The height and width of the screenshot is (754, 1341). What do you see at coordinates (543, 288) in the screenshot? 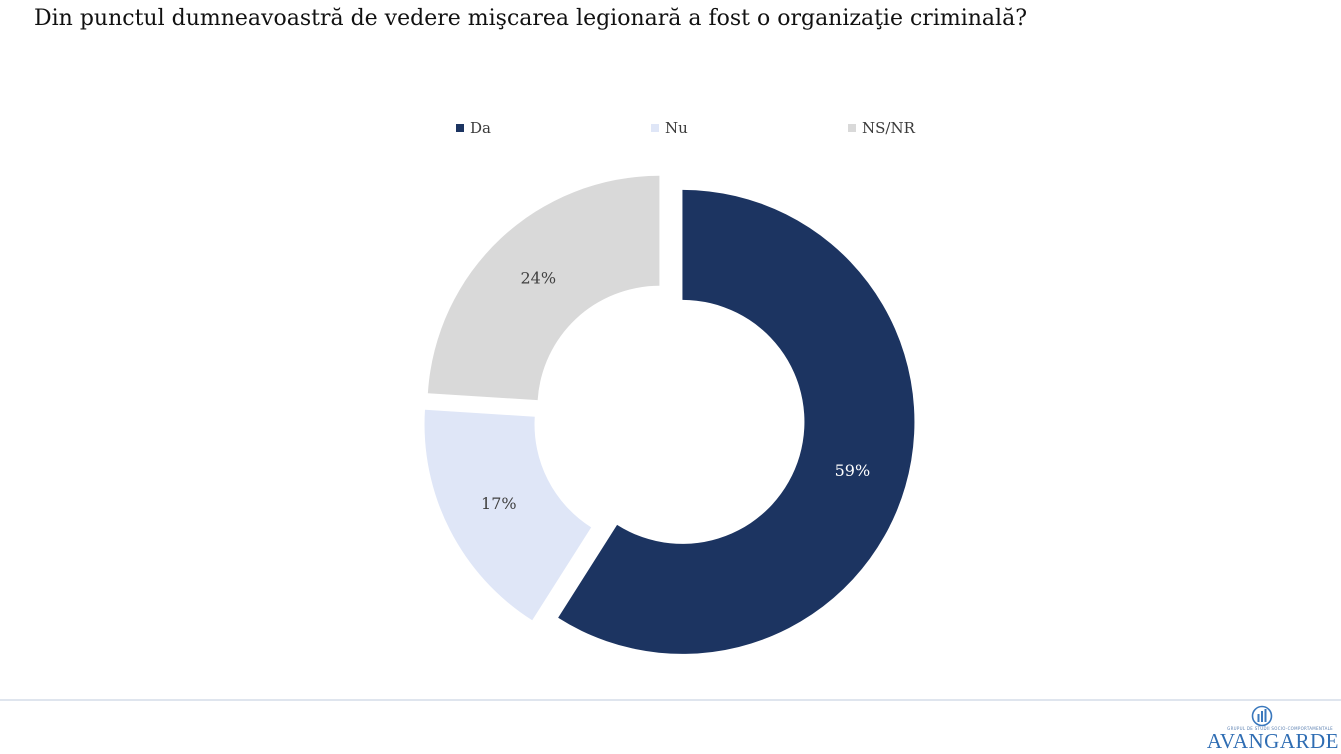
I see `slice-nsnr` at bounding box center [543, 288].